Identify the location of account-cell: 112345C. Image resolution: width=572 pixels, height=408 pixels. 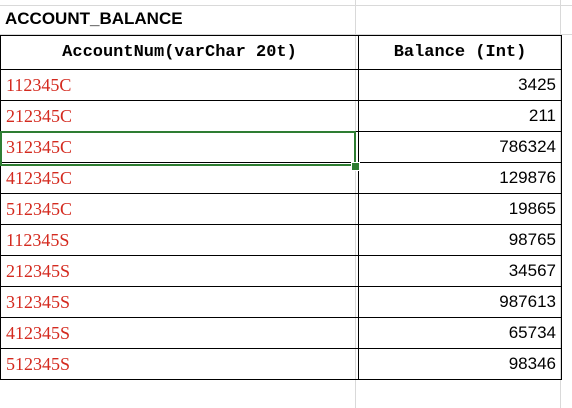
(179, 85).